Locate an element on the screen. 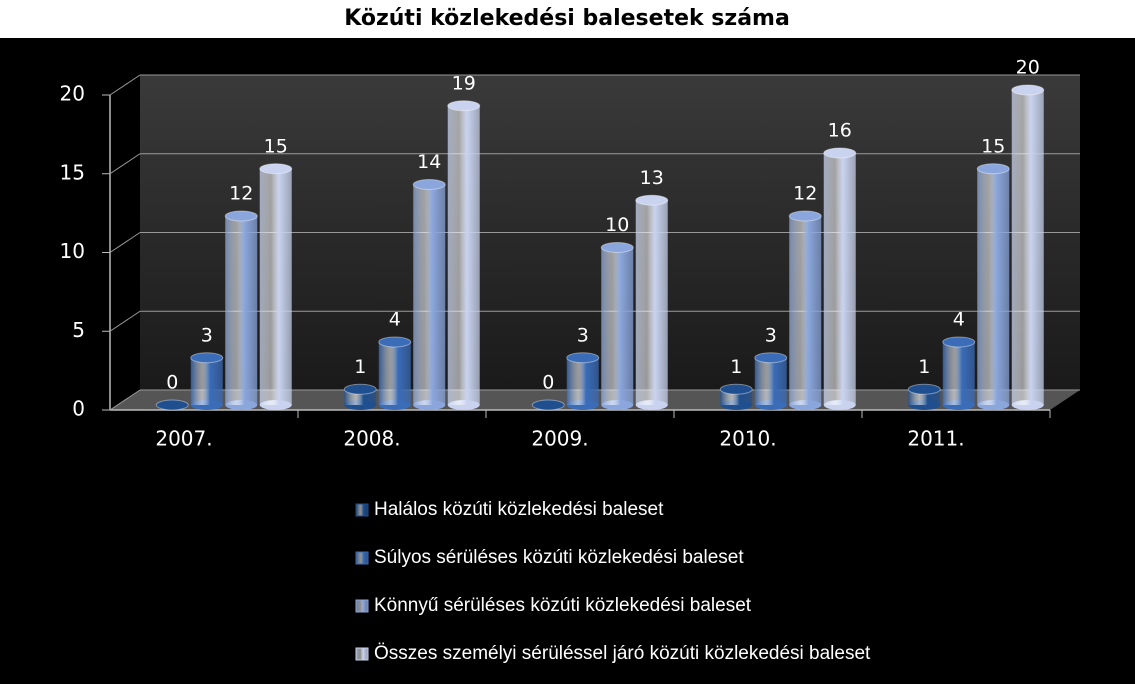 This screenshot has height=684, width=1135. data-label: 20 is located at coordinates (1028, 68).